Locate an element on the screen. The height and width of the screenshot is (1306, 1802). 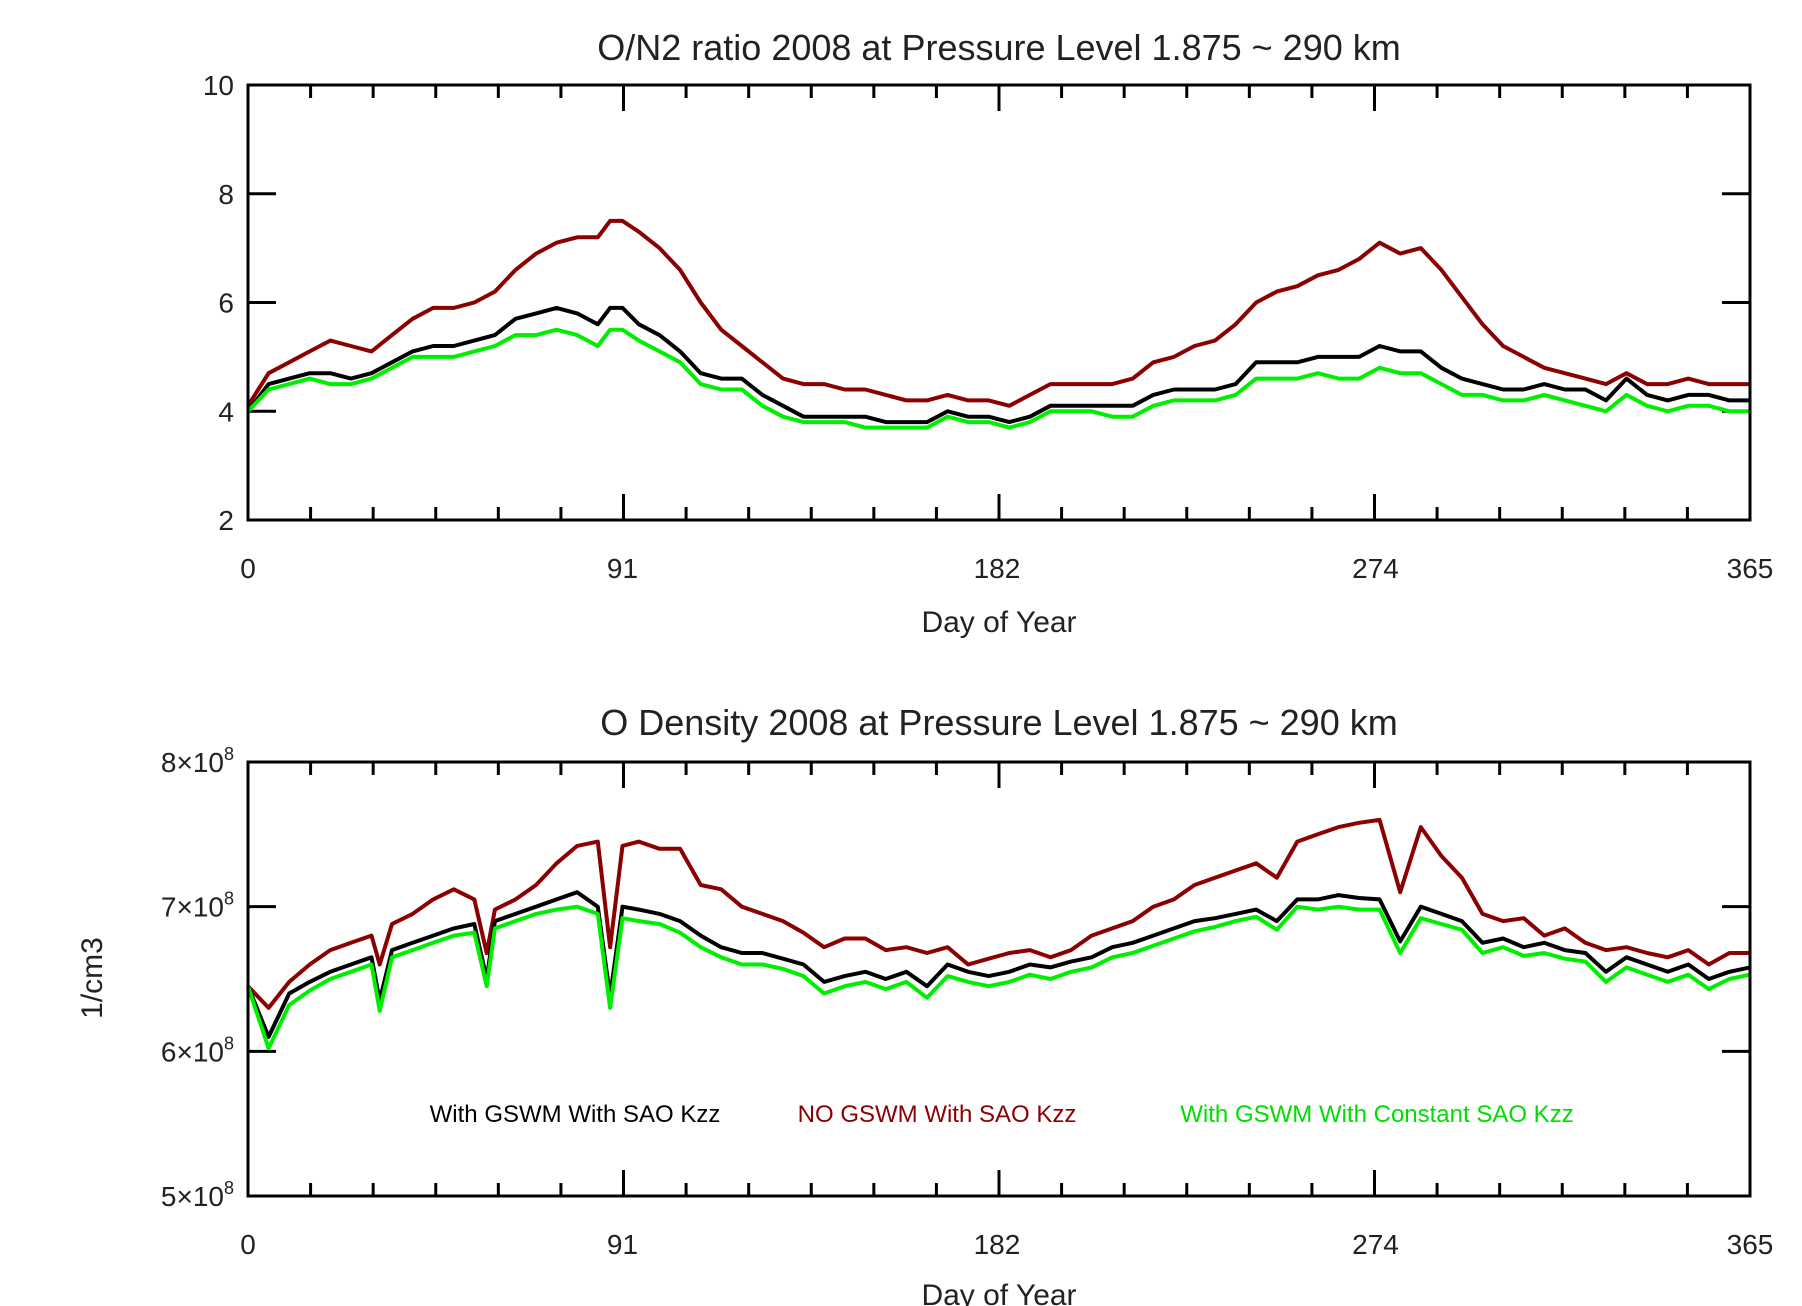
on2-series-no-gswm-with-sao-kzz is located at coordinates (998, 313).